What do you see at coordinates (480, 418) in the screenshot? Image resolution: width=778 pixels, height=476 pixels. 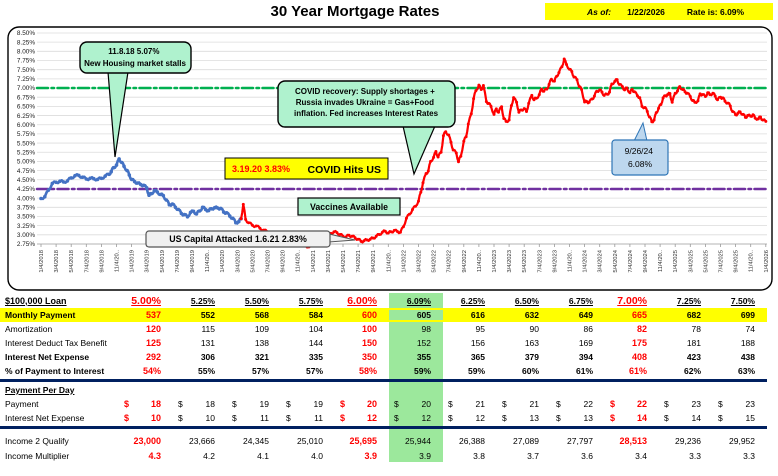 I see `cell-value: 12` at bounding box center [480, 418].